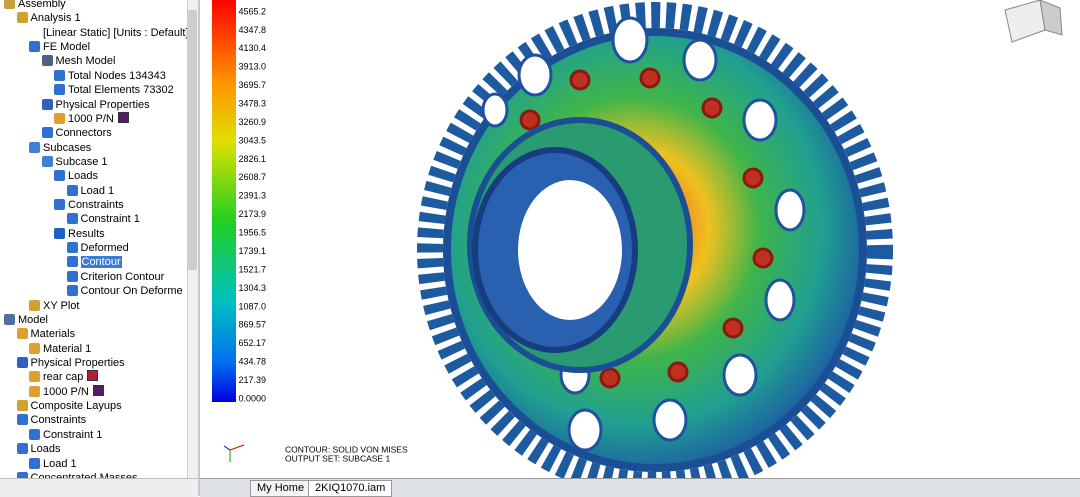  Describe the element at coordinates (252, 251) in the screenshot. I see `legend-label: 1739.1` at that location.